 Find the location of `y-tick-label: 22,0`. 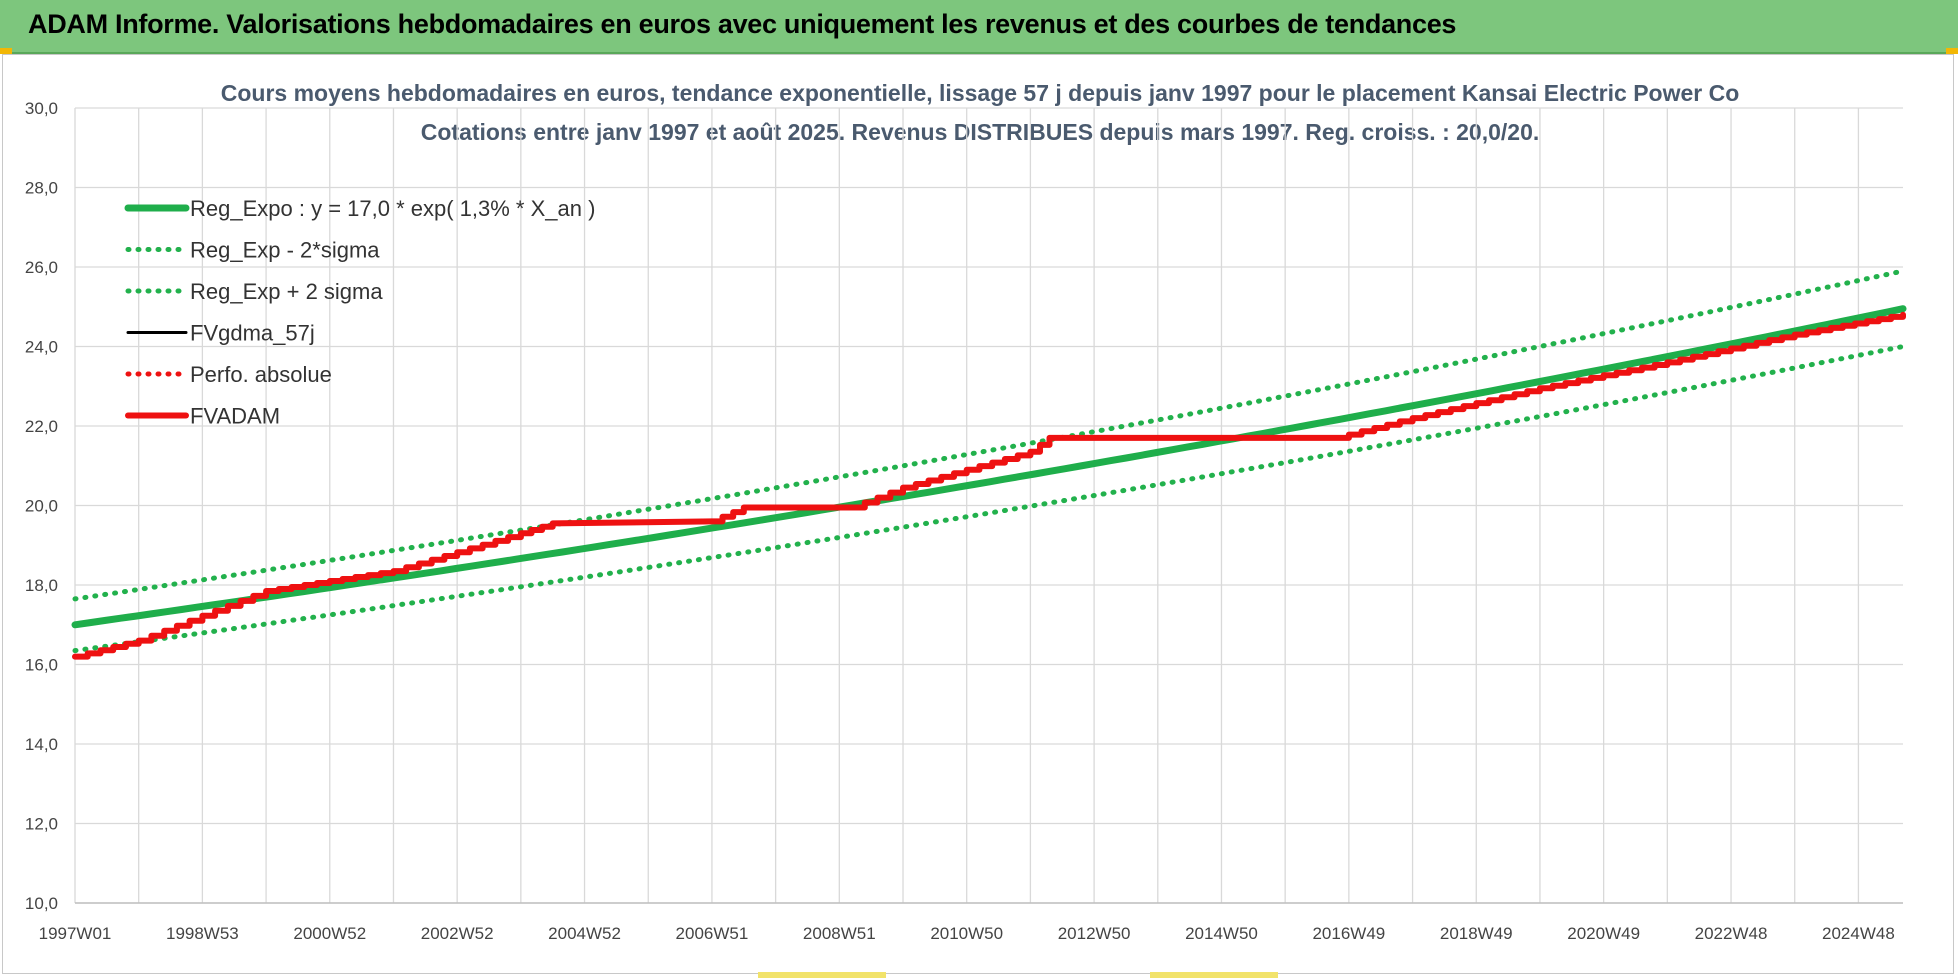

y-tick-label: 22,0 is located at coordinates (41, 426).